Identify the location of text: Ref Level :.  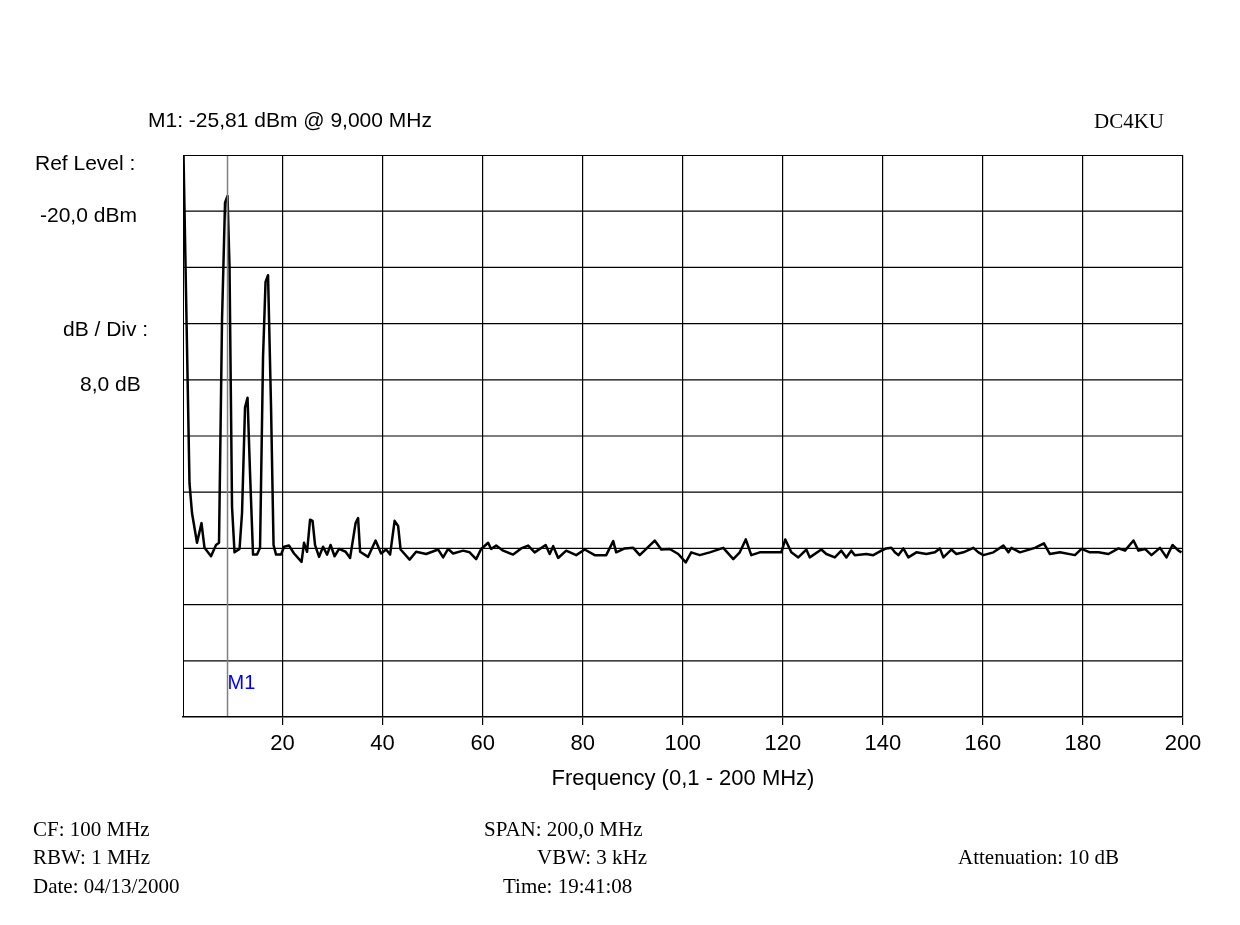
(85, 162).